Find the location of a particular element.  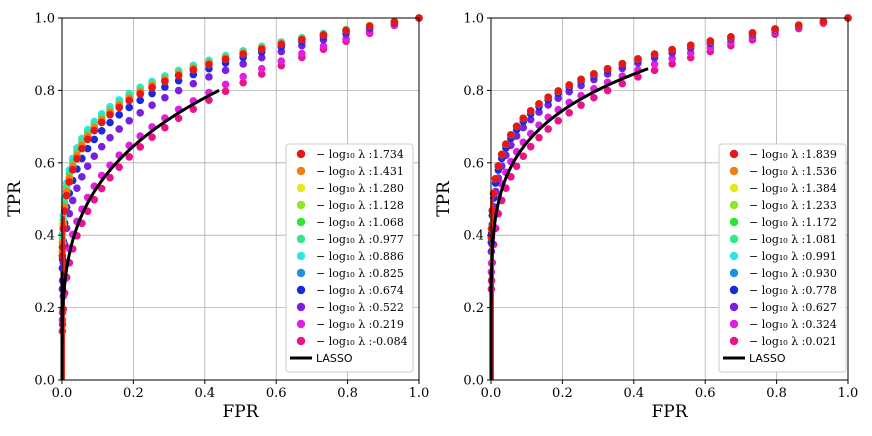

legend-label: − log₁₀ λ :0.522 is located at coordinates (360, 307).